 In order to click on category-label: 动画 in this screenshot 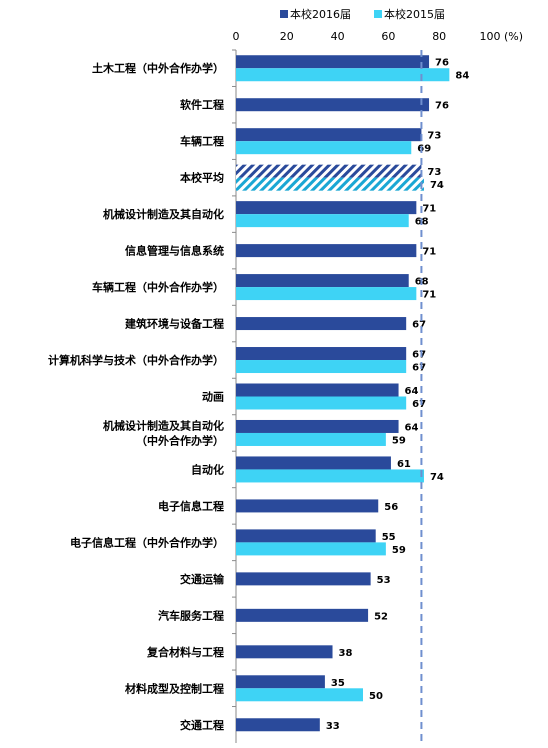, I will do `click(213, 397)`.